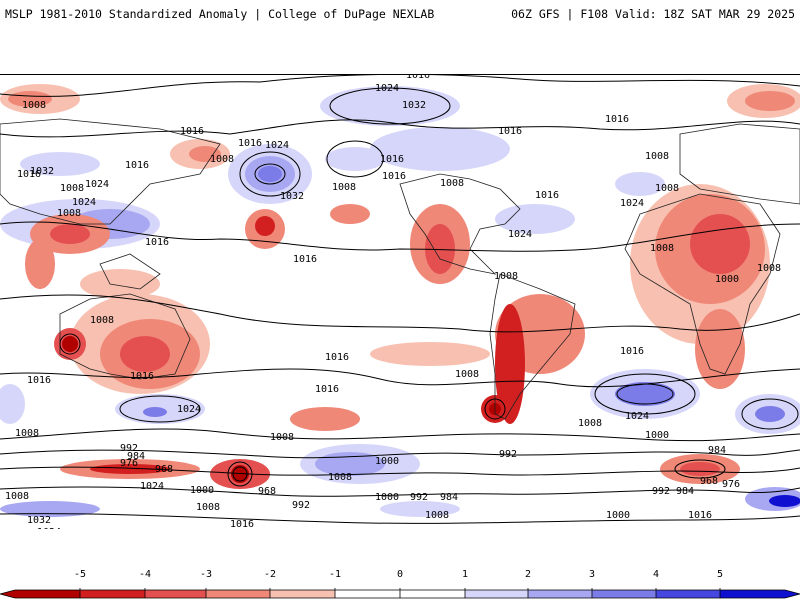  I want to click on australia-outline, so click(125, 336).